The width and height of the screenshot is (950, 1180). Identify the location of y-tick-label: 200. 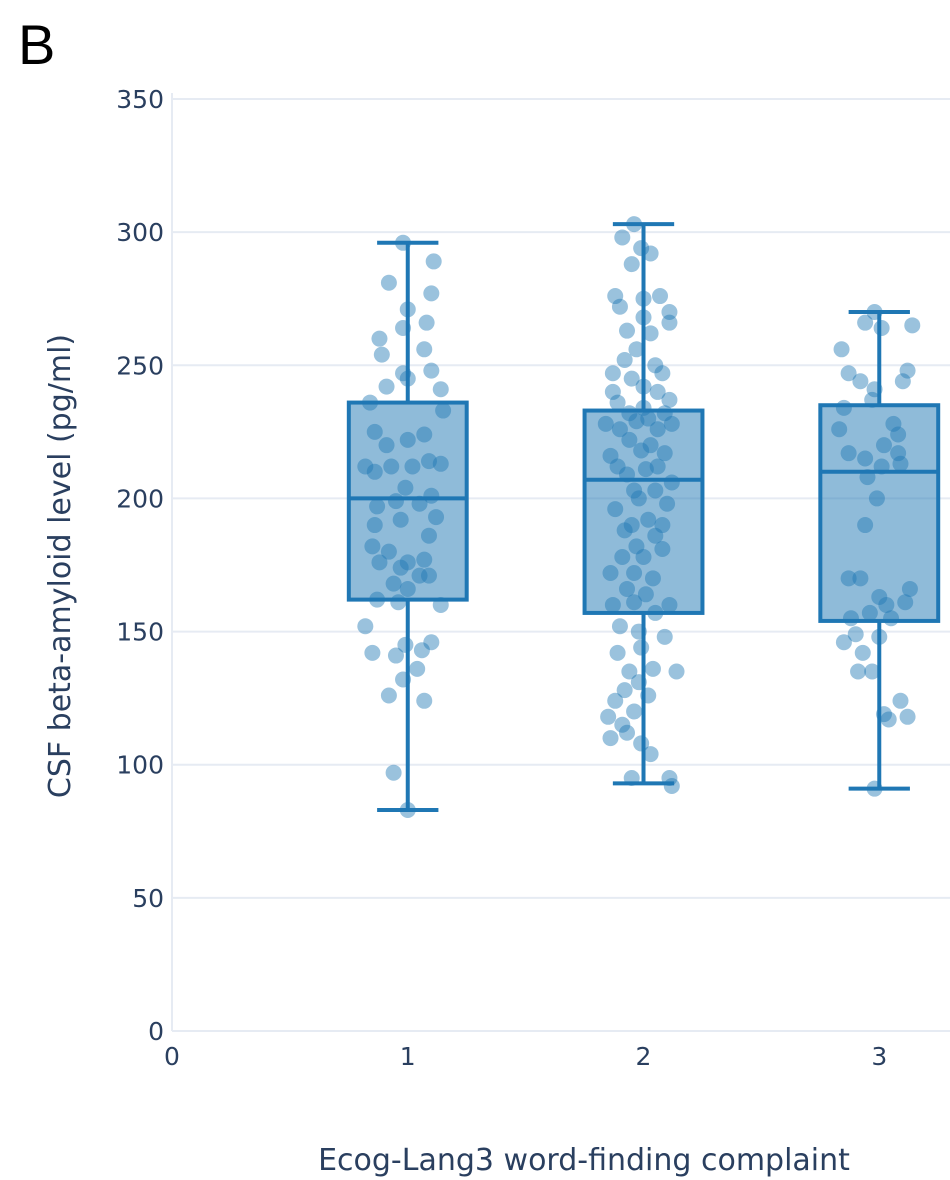
(140, 498).